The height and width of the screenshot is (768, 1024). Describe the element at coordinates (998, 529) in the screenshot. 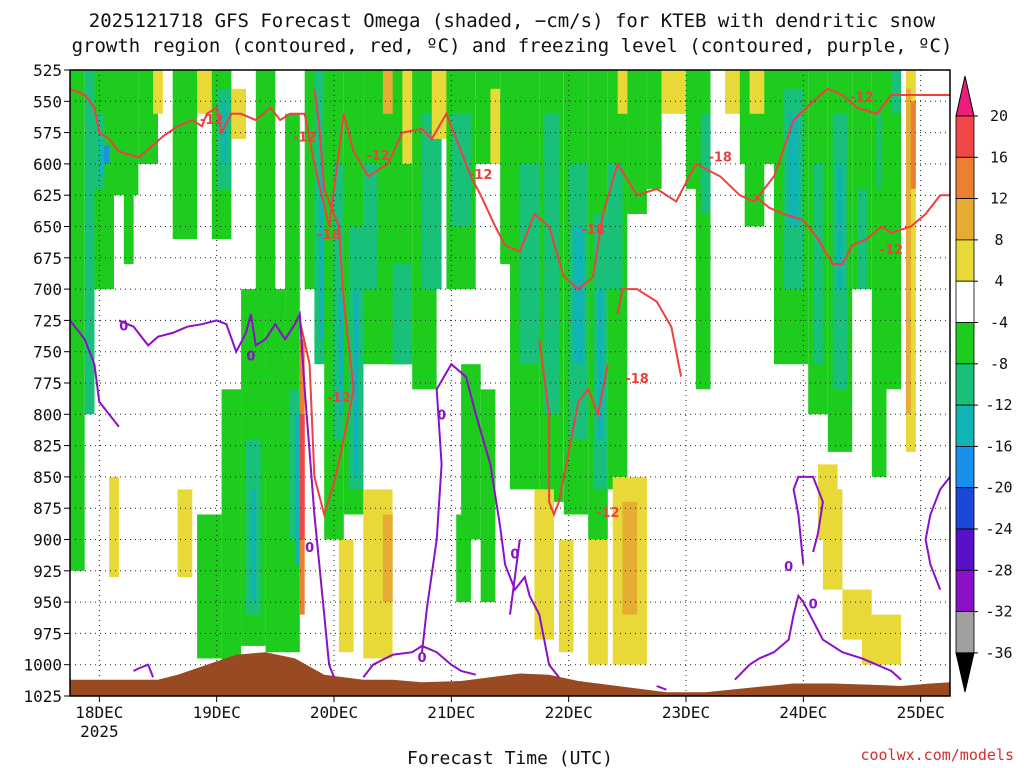

I see `colorbar-tick-label: -24` at that location.